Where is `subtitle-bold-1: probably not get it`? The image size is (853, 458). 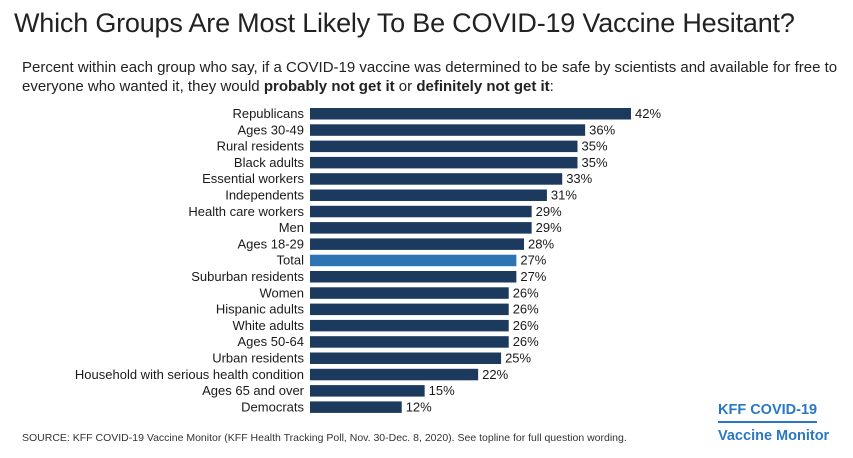 subtitle-bold-1: probably not get it is located at coordinates (329, 86).